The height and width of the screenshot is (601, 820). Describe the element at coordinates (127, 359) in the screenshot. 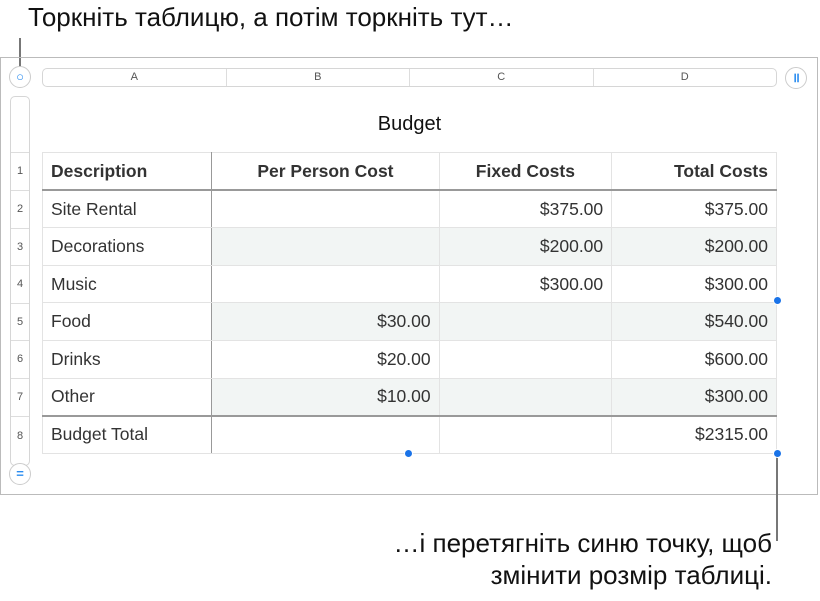

I see `table-cell: Drinks` at that location.